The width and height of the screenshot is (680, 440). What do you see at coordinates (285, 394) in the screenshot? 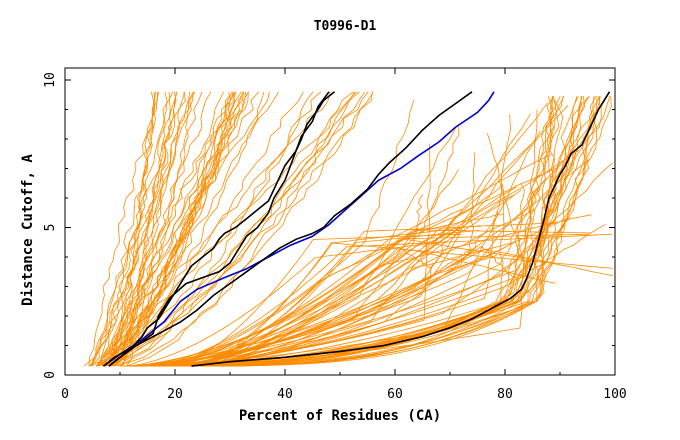
I see `x-tick-label: 40` at bounding box center [285, 394].